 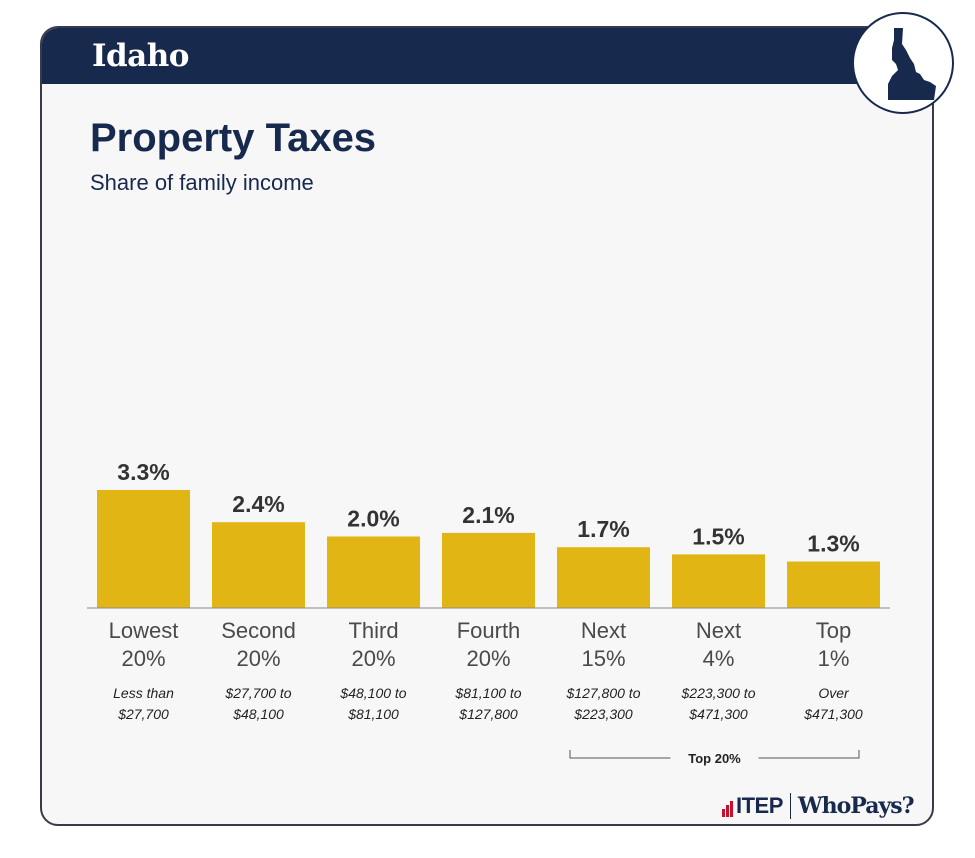 What do you see at coordinates (488, 515) in the screenshot?
I see `bar-value-label: 2.1%` at bounding box center [488, 515].